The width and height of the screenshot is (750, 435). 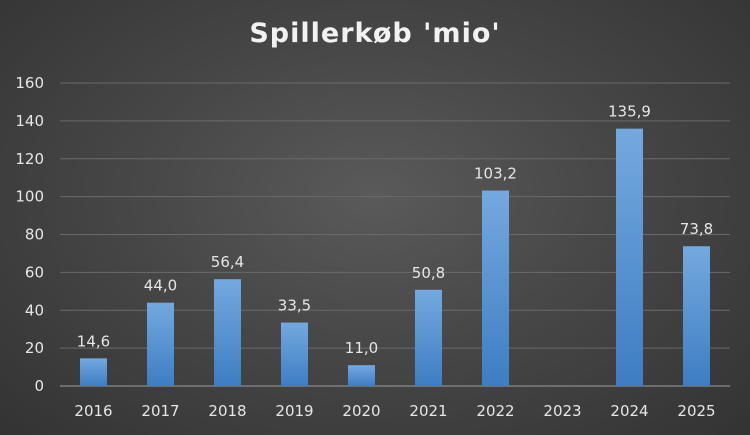 What do you see at coordinates (227, 411) in the screenshot?
I see `x-tick-label: 2018` at bounding box center [227, 411].